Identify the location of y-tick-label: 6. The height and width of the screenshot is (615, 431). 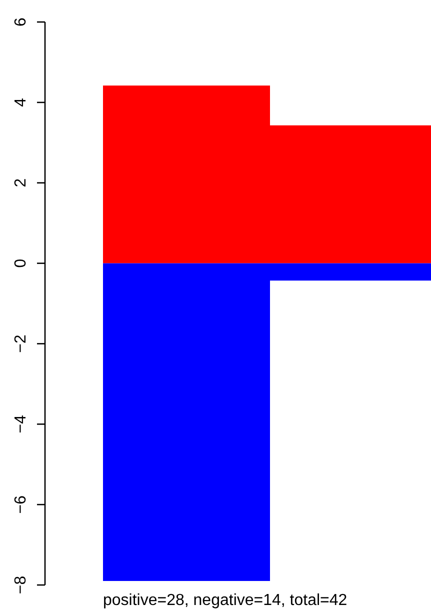
(21, 21).